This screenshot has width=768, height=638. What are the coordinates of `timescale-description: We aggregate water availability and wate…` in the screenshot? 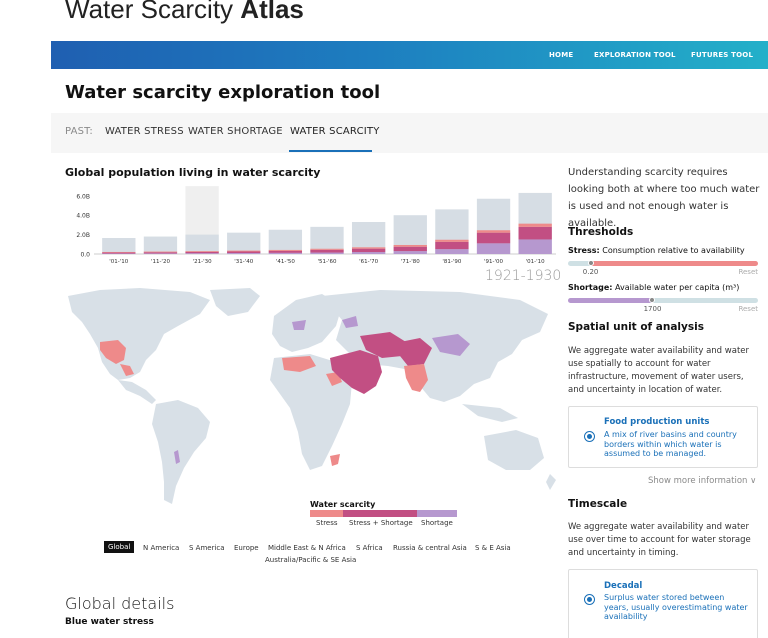 It's located at (659, 540).